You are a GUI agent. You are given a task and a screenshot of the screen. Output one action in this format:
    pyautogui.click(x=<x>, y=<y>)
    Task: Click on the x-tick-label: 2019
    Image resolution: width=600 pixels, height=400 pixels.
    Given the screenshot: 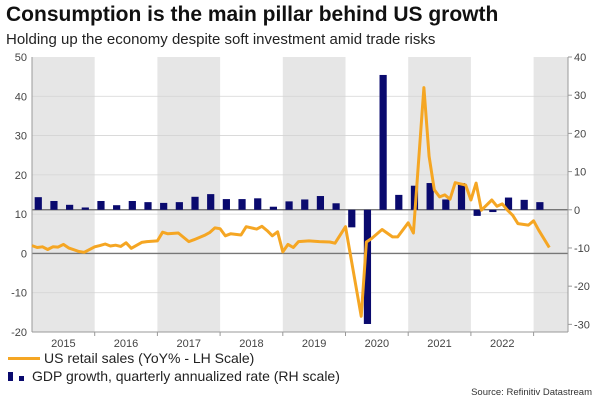 What is the action you would take?
    pyautogui.click(x=314, y=344)
    